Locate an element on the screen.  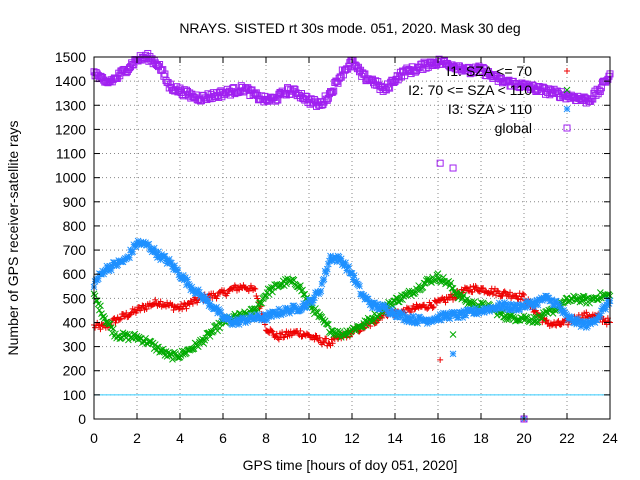
y-tick-label: 1100 is located at coordinates (71, 154).